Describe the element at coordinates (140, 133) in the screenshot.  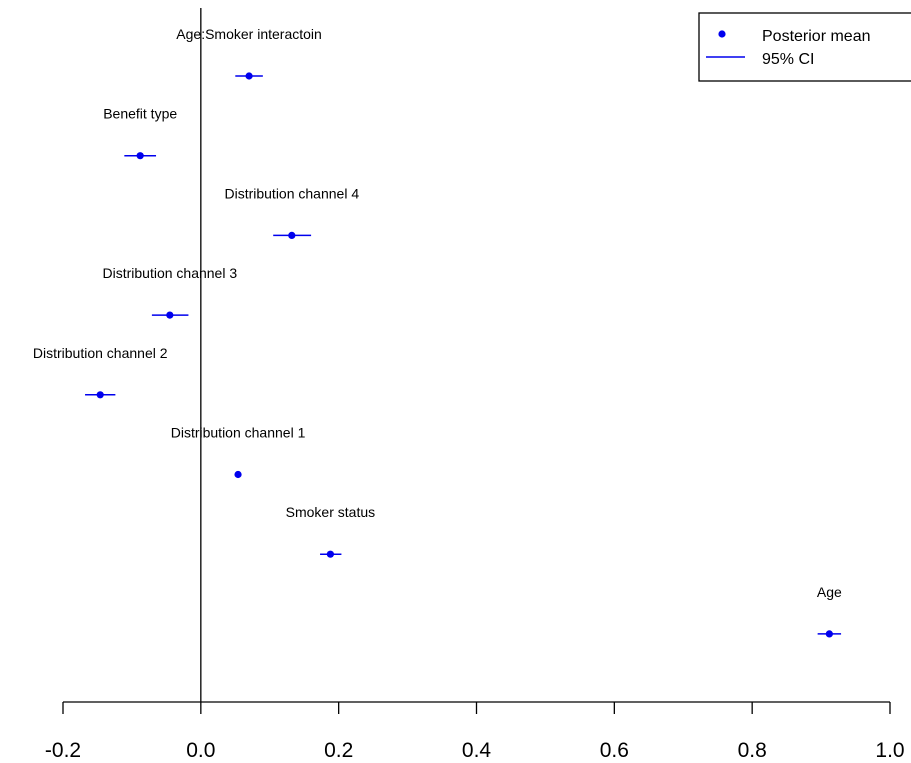
I see `coef-point: Benefit type` at that location.